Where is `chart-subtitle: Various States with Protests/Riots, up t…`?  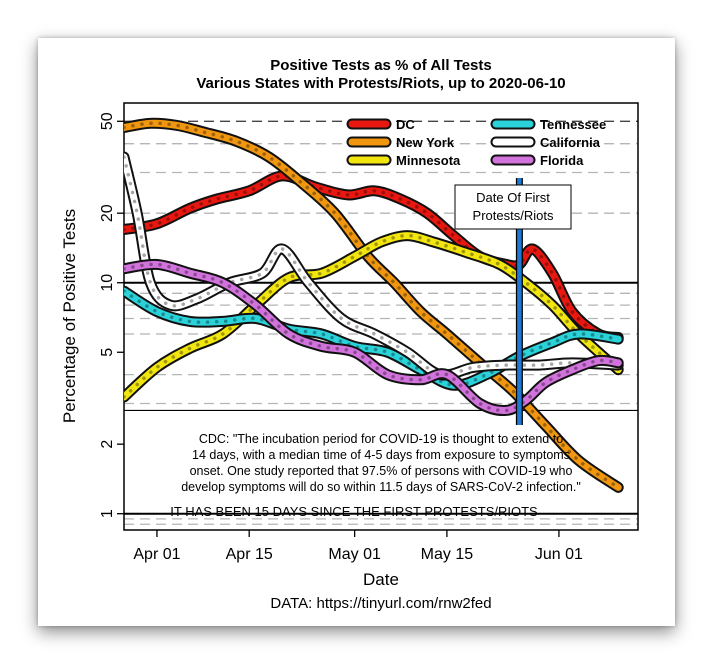
chart-subtitle: Various States with Protests/Riots, up t… is located at coordinates (380, 83).